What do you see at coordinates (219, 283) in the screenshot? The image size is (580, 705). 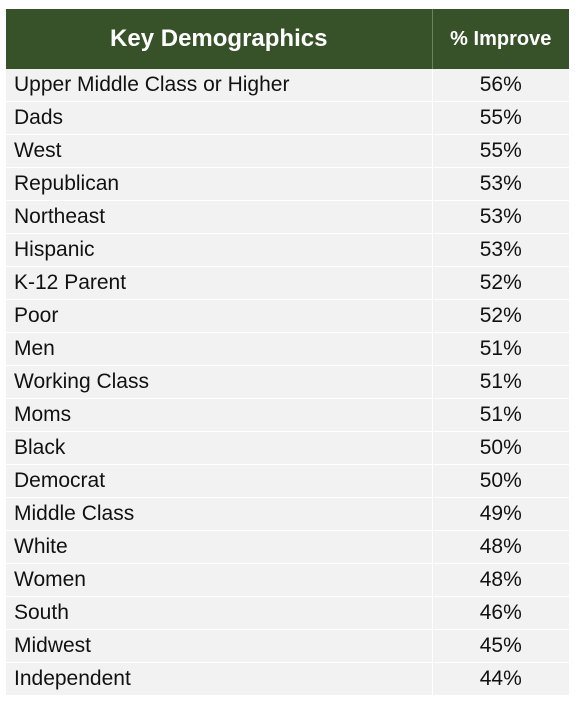 I see `row-label: K-12 Parent` at bounding box center [219, 283].